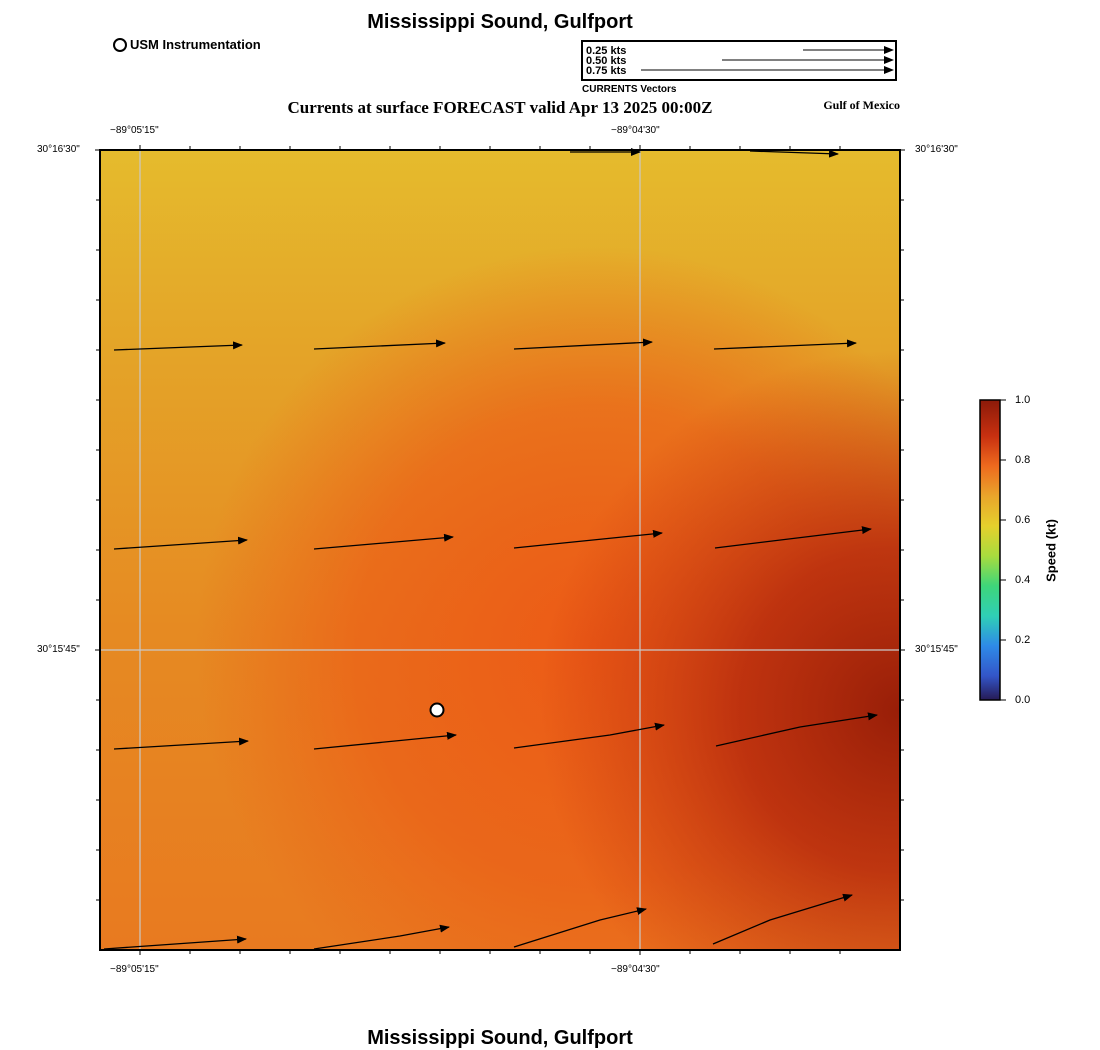  What do you see at coordinates (629, 89) in the screenshot?
I see `vector-legend-title: CURRENTS Vectors` at bounding box center [629, 89].